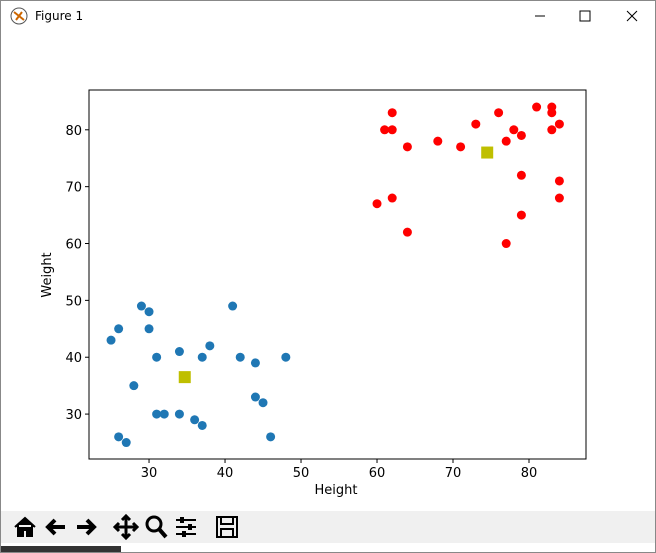 The height and width of the screenshot is (553, 656). What do you see at coordinates (56, 527) in the screenshot?
I see `back-button` at bounding box center [56, 527].